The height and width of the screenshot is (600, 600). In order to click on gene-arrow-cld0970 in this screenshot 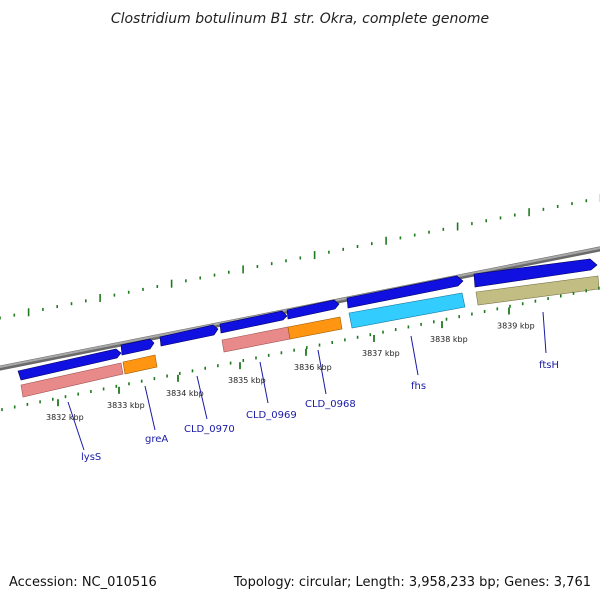, I will do `click(189, 335)`.